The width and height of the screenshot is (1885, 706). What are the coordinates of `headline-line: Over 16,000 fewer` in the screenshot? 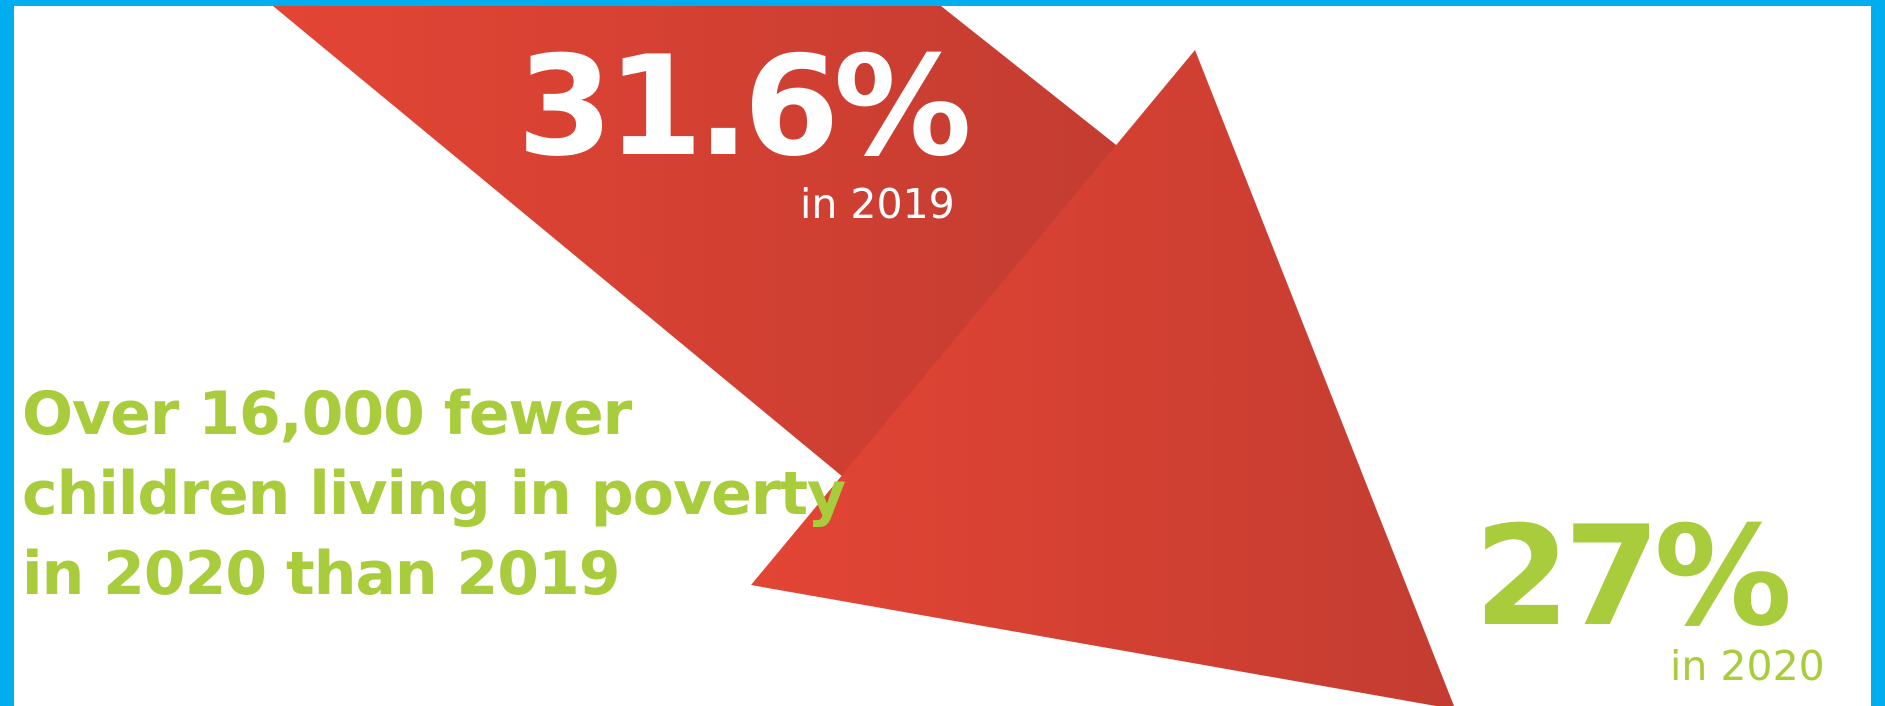 It's located at (327, 414).